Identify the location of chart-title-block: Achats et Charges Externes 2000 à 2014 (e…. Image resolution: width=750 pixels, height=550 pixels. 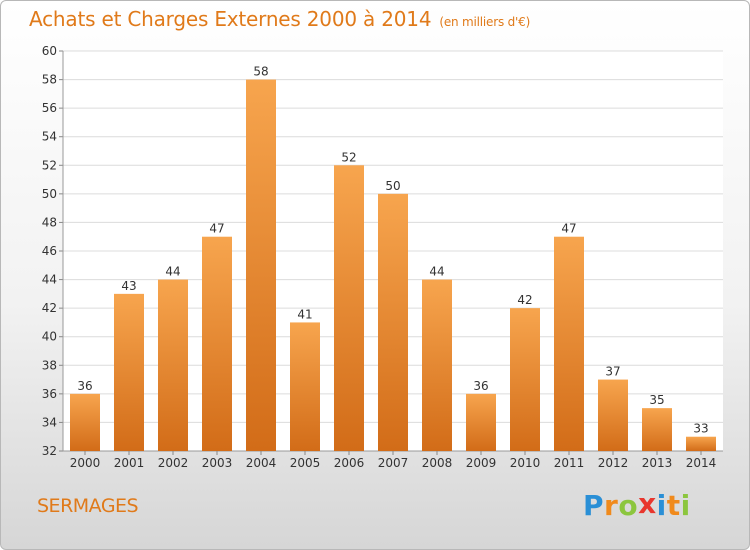
(279, 19).